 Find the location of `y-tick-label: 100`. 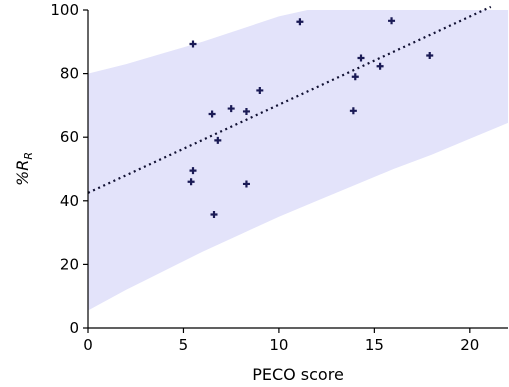

y-tick-label: 100 is located at coordinates (64, 10).